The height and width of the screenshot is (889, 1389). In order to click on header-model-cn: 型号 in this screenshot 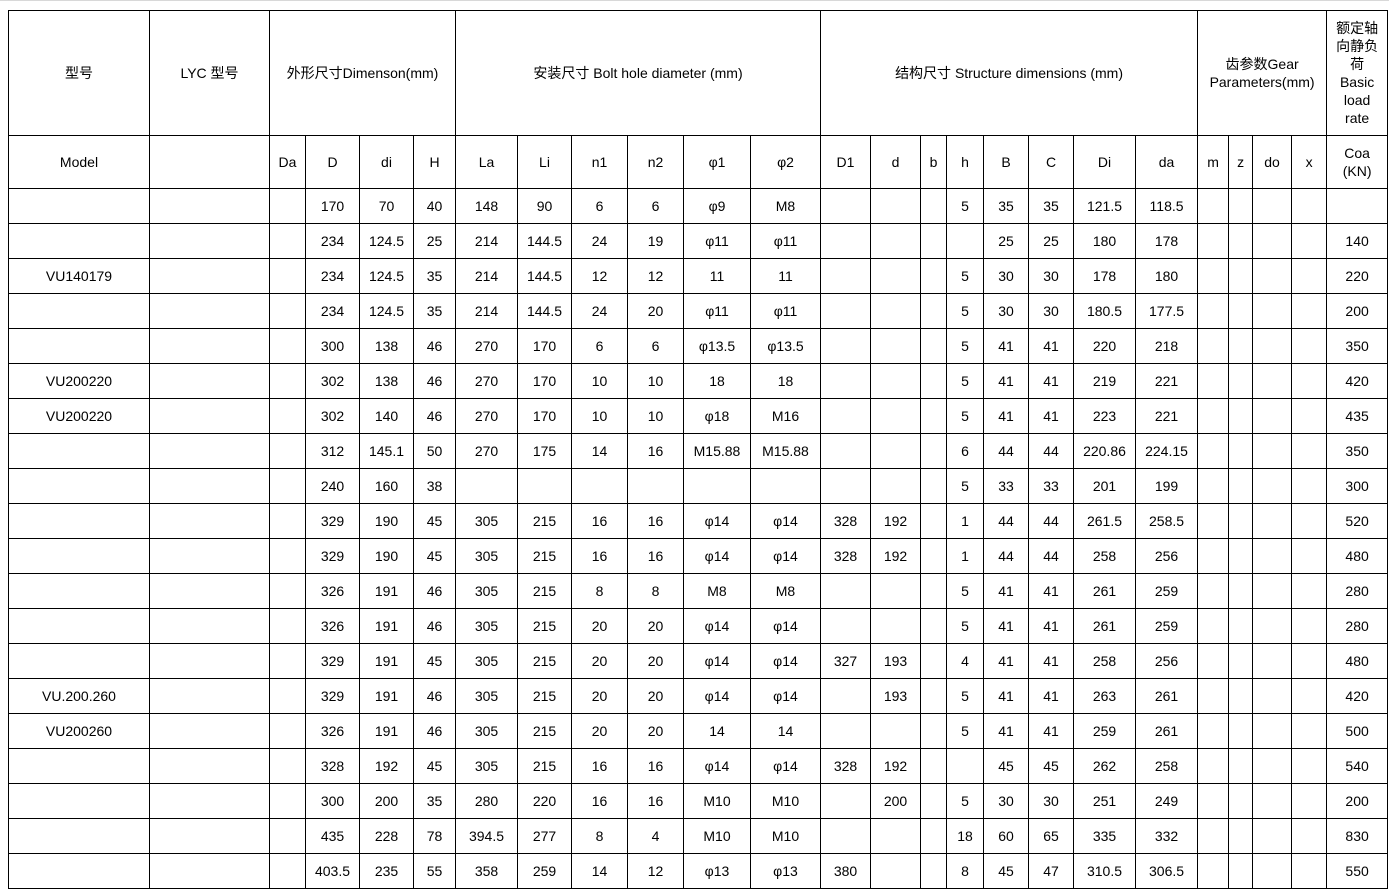, I will do `click(79, 73)`.